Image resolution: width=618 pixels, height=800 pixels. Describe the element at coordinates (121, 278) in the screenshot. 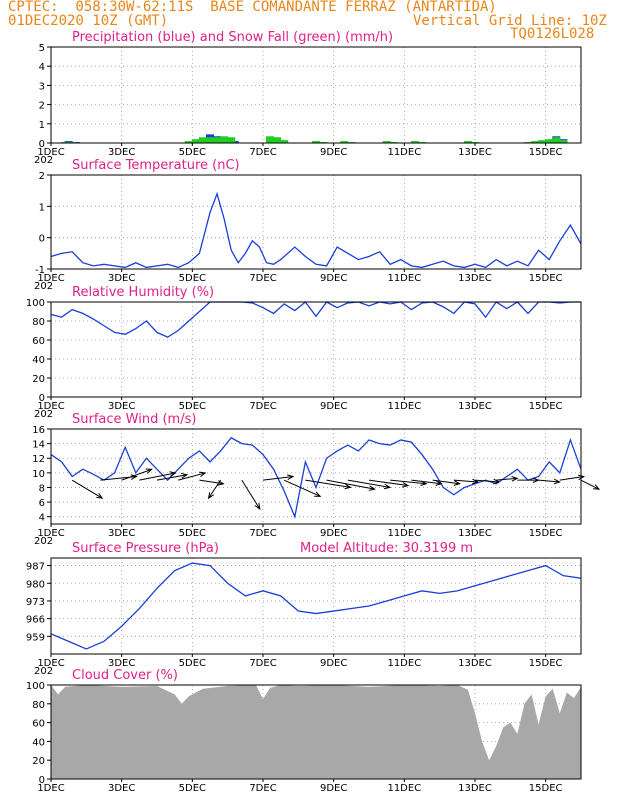

I see `temperature-xtick-label-1: 3DEC` at that location.